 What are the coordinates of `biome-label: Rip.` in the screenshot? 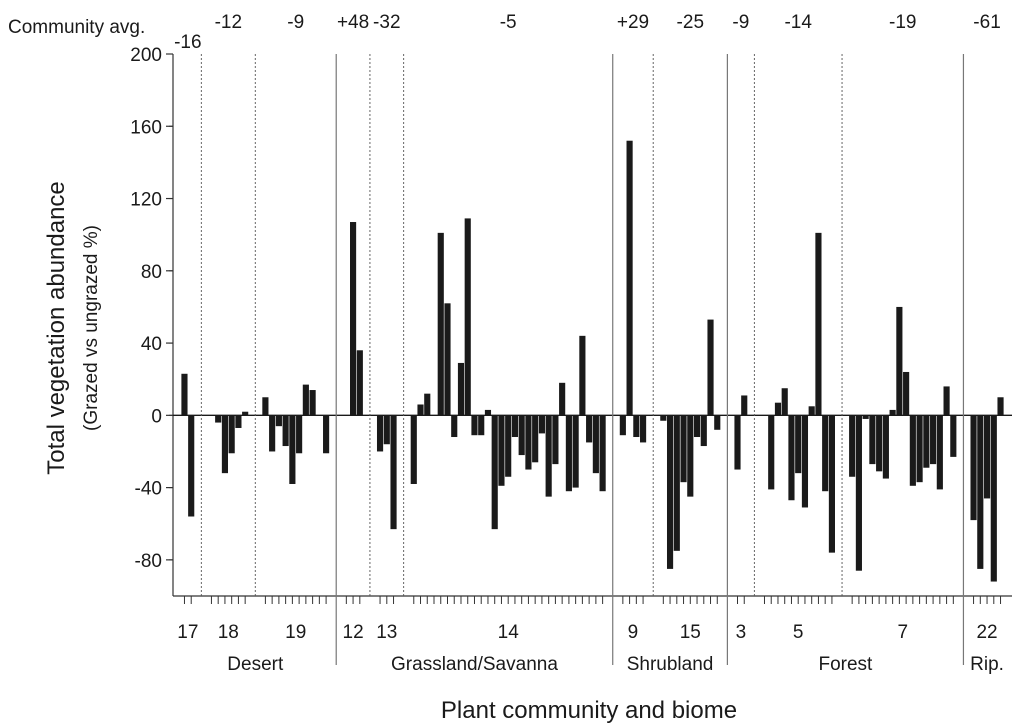 It's located at (987, 664).